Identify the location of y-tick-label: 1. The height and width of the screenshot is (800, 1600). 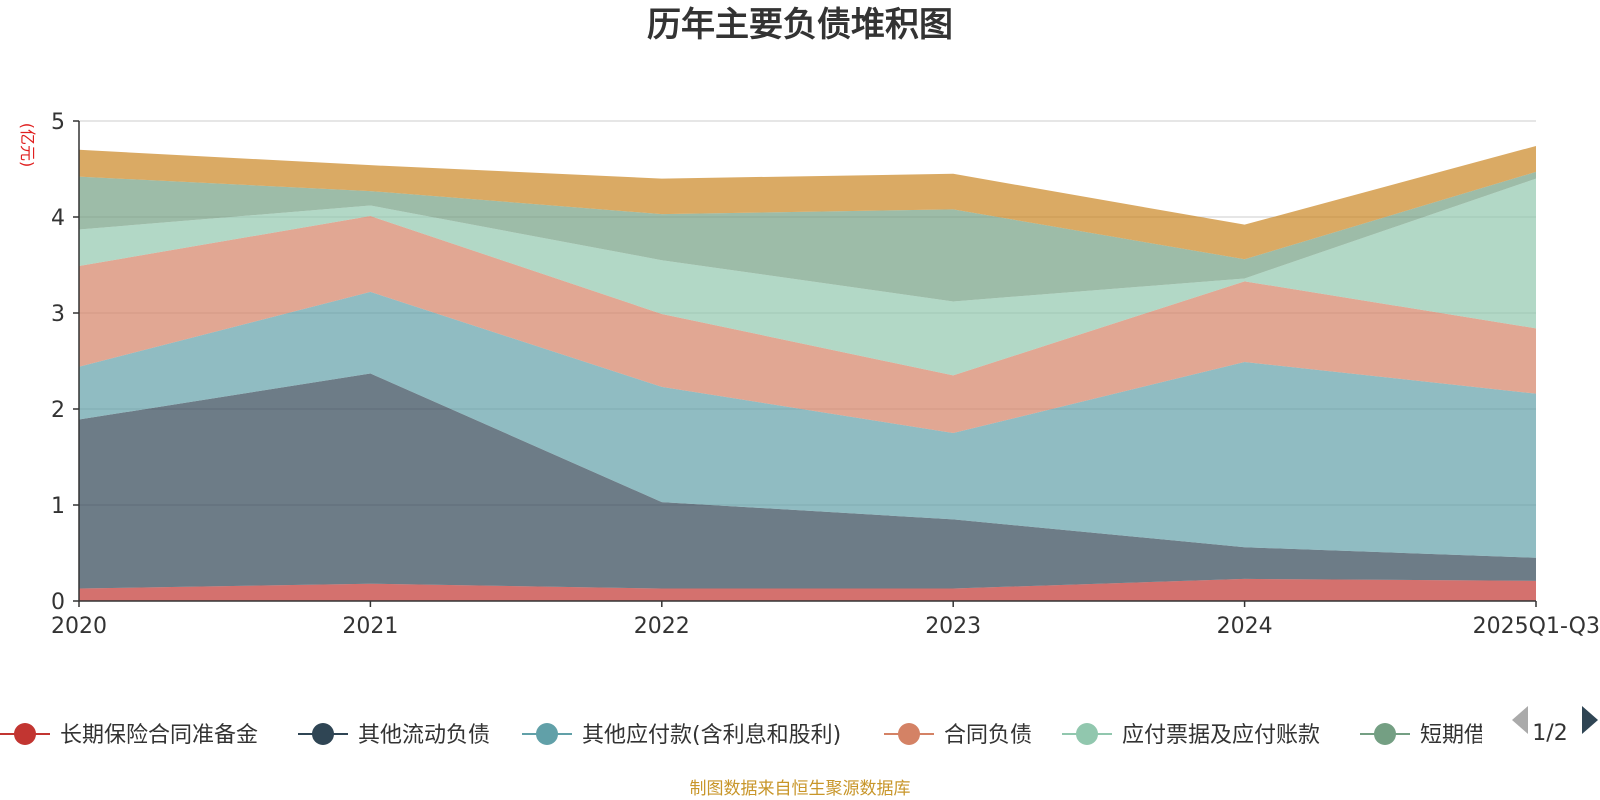
(58, 506).